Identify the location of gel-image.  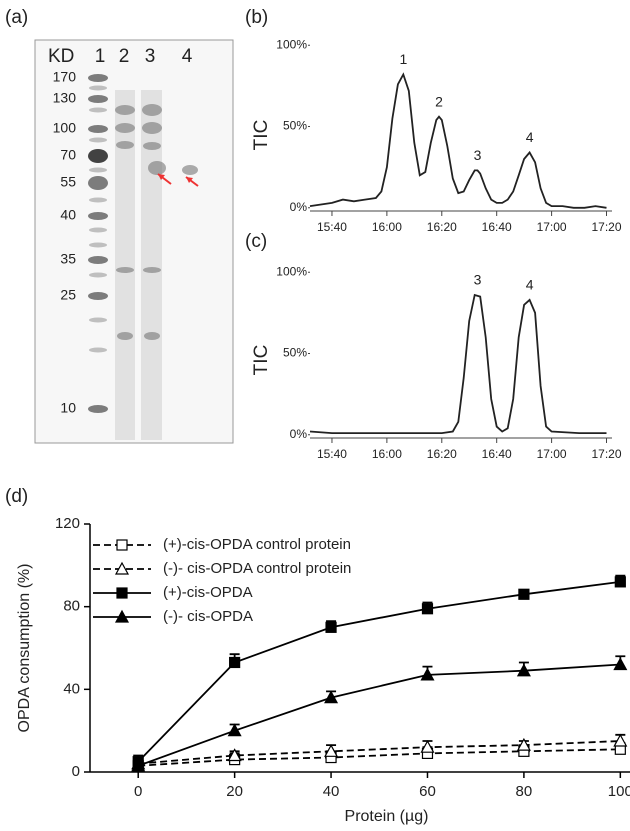
(143, 257).